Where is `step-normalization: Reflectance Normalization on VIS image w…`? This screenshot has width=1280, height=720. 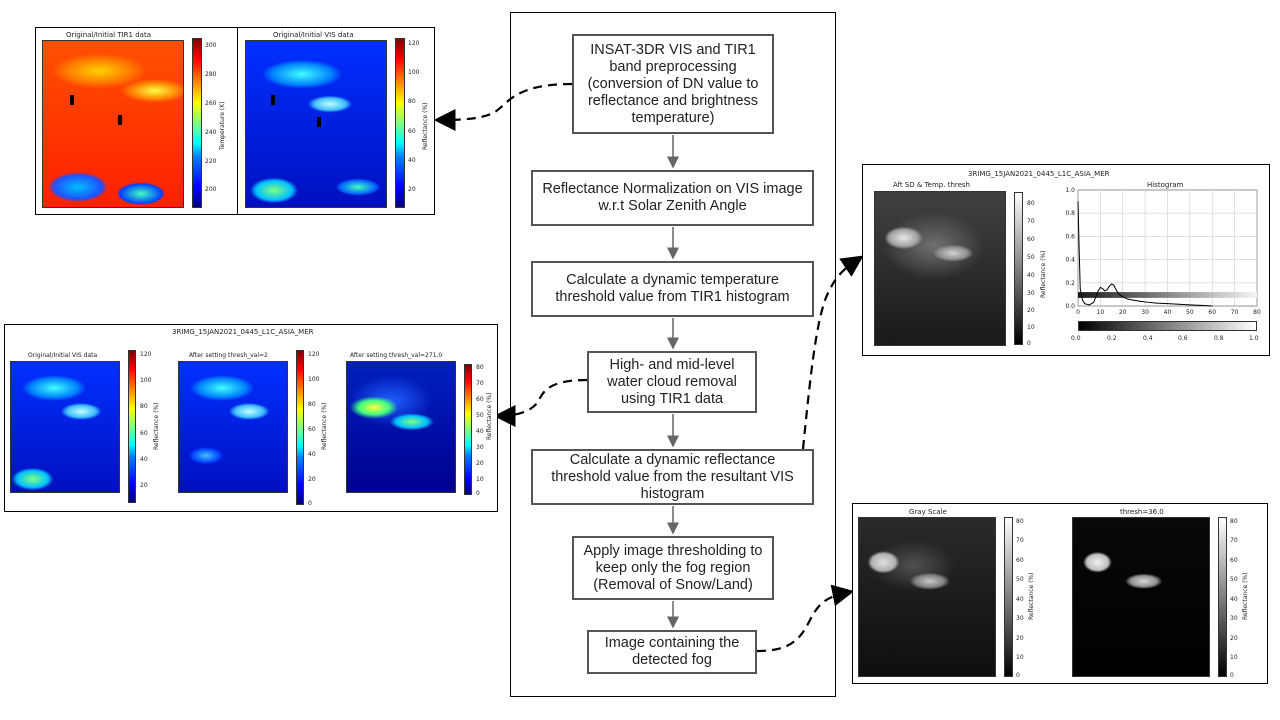
step-normalization: Reflectance Normalization on VIS image w… is located at coordinates (672, 198).